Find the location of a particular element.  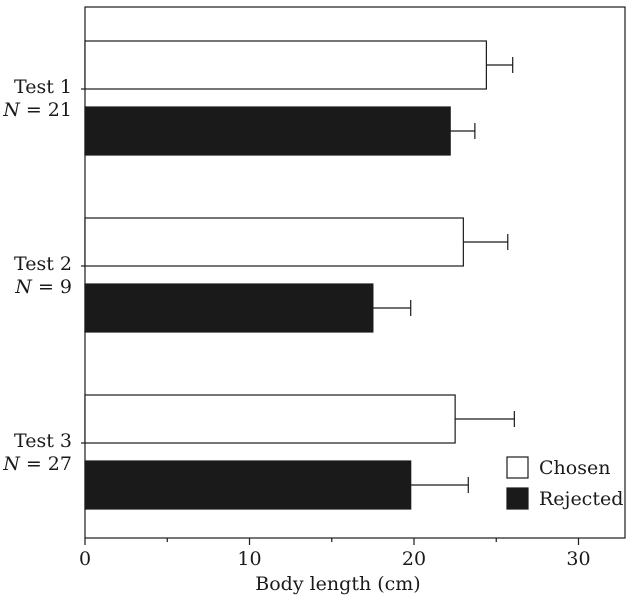

category-label-test: Test 1 is located at coordinates (43, 87).